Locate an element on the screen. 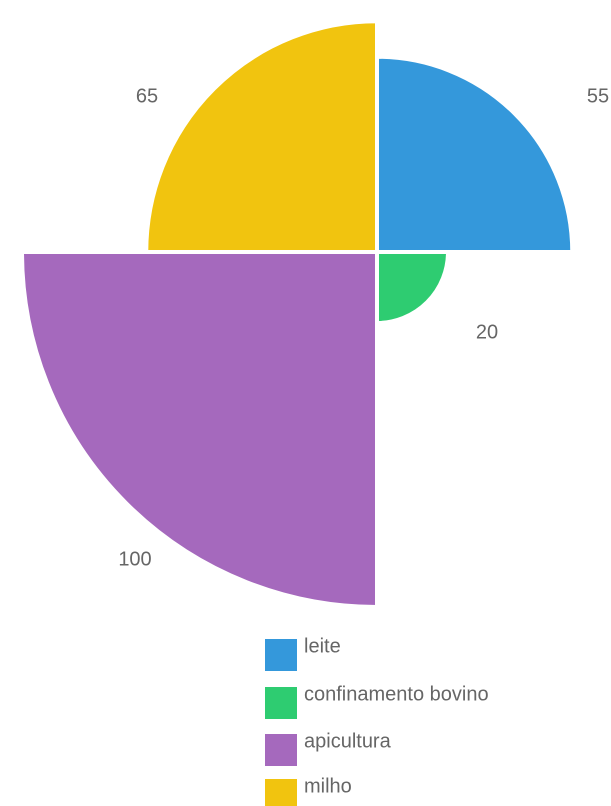  data-label: 55 is located at coordinates (598, 96).